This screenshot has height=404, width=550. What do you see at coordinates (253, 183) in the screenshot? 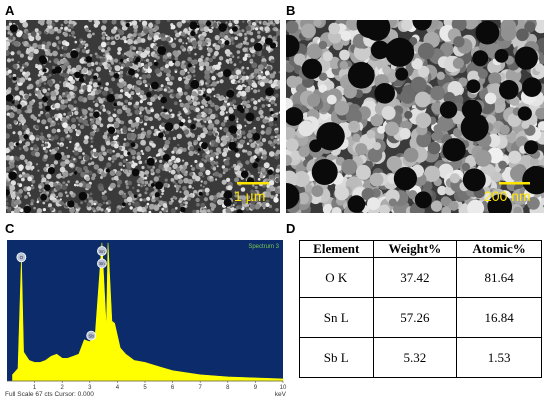
I see `scale-bar-a` at bounding box center [253, 183].